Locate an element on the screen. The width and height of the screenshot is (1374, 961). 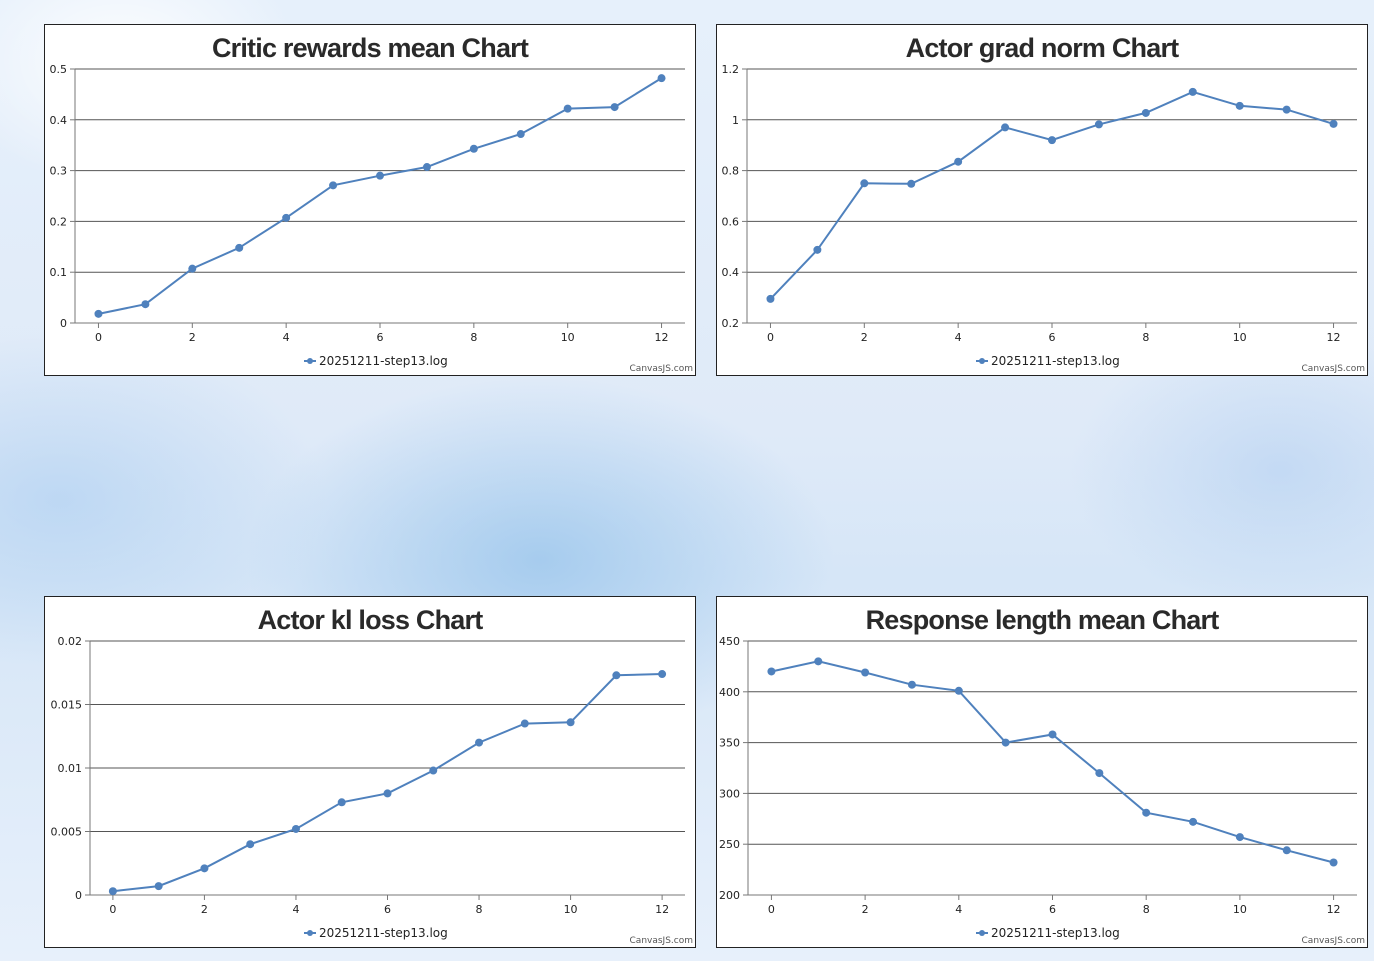
y-tick-label: 0.01 is located at coordinates (70, 768).